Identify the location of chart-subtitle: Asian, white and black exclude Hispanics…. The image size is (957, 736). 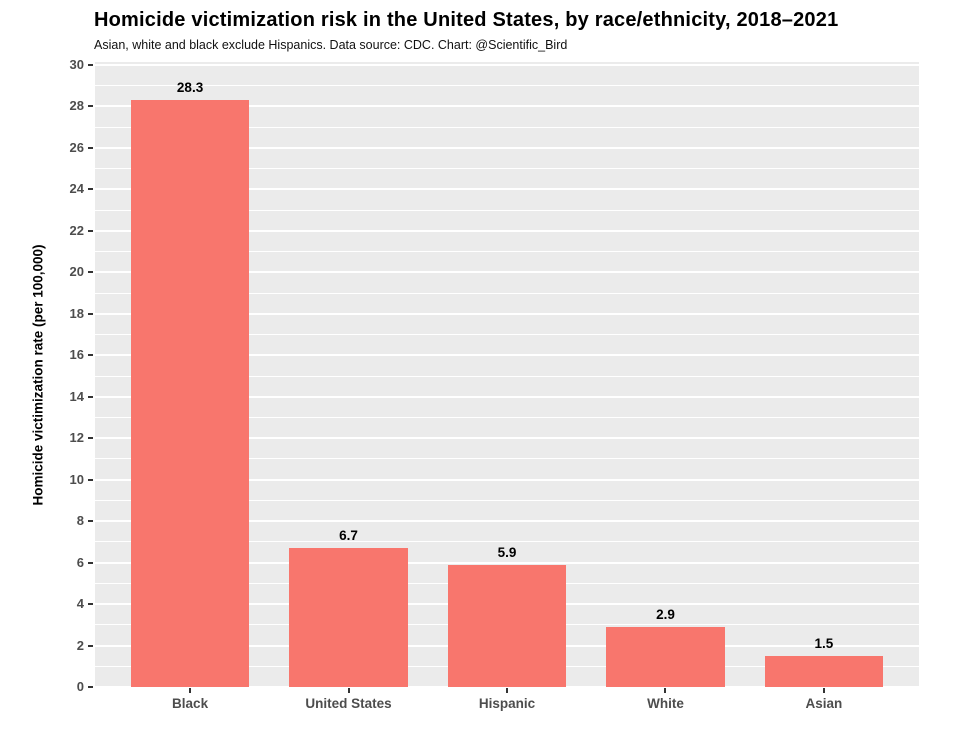
(331, 45).